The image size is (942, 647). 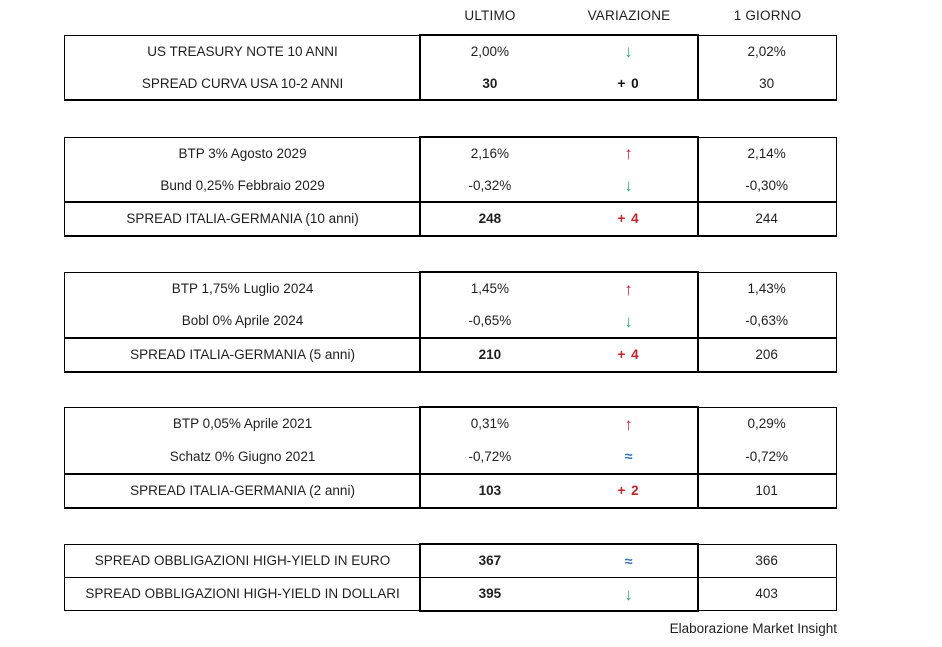 I want to click on column-header-1-giorno: 1 GIORNO, so click(x=767, y=15).